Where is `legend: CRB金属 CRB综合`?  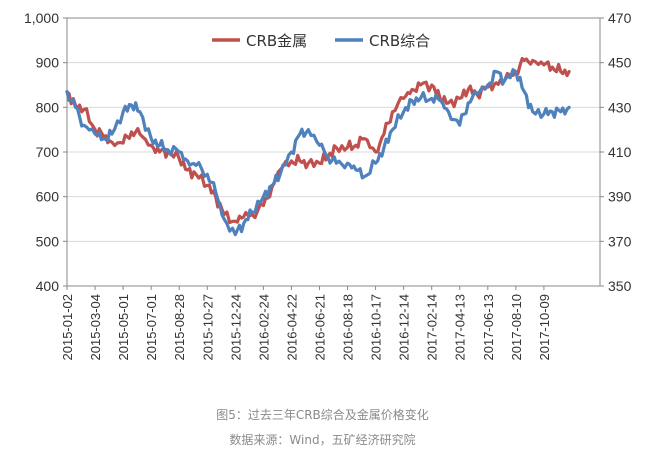
legend: CRB金属 CRB综合 is located at coordinates (321, 41).